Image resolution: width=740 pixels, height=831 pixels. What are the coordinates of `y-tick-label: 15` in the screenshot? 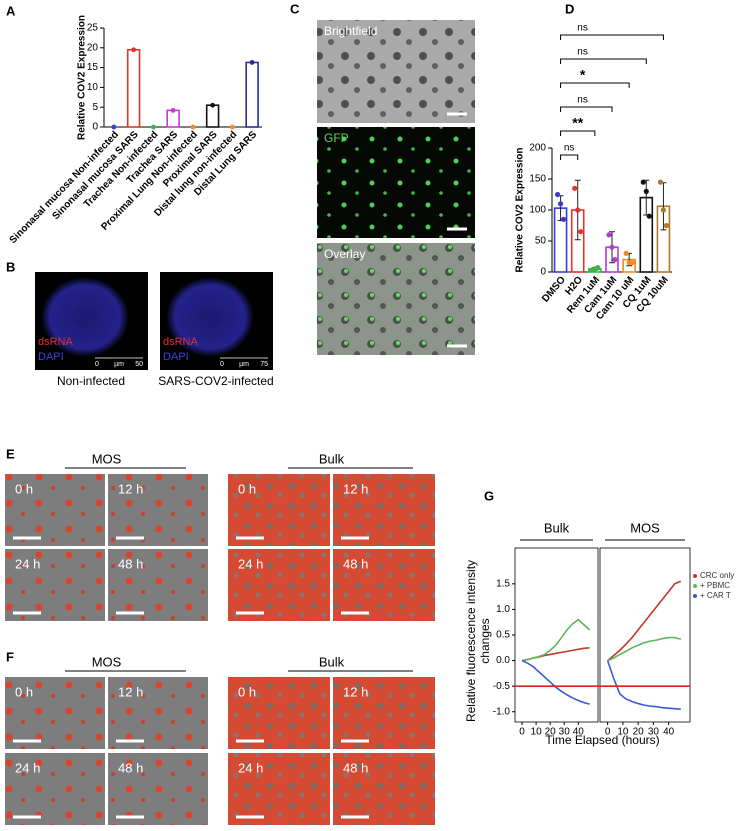 It's located at (93, 67).